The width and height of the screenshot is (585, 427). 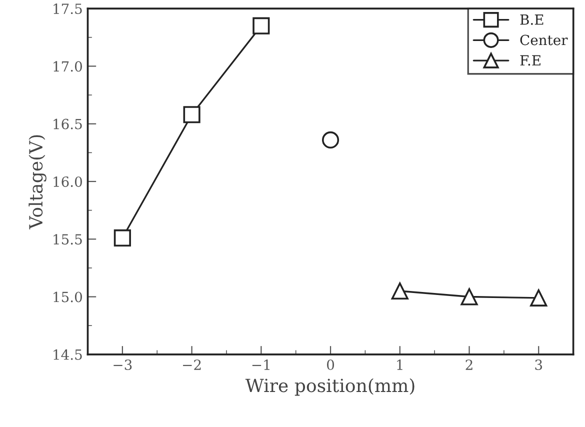 I want to click on y-tick-label: 17.5, so click(x=68, y=9).